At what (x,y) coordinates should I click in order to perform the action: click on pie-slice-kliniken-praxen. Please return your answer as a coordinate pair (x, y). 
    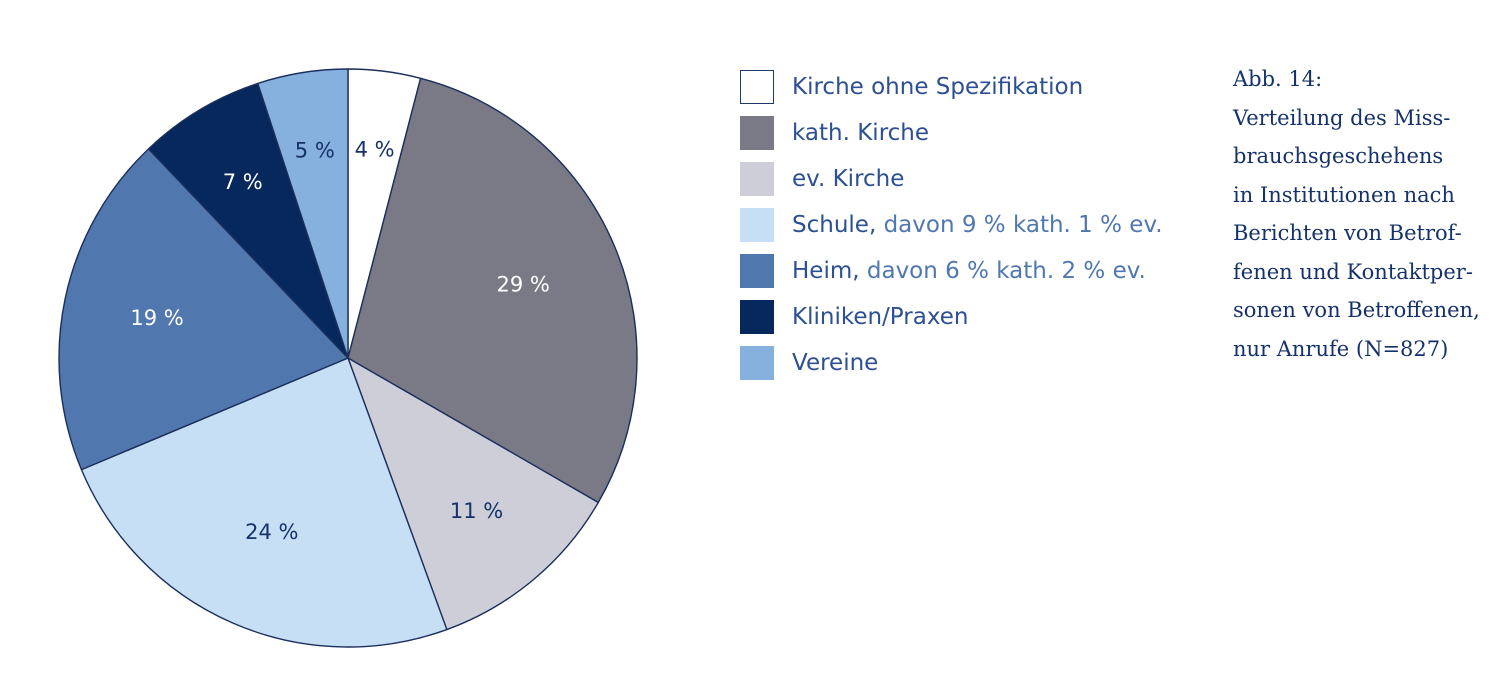
    Looking at the image, I should click on (248, 220).